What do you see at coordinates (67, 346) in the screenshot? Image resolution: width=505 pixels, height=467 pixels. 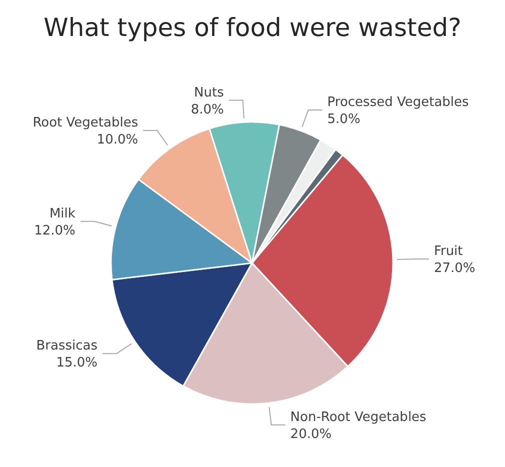 I see `slice-label: Brassicas` at bounding box center [67, 346].